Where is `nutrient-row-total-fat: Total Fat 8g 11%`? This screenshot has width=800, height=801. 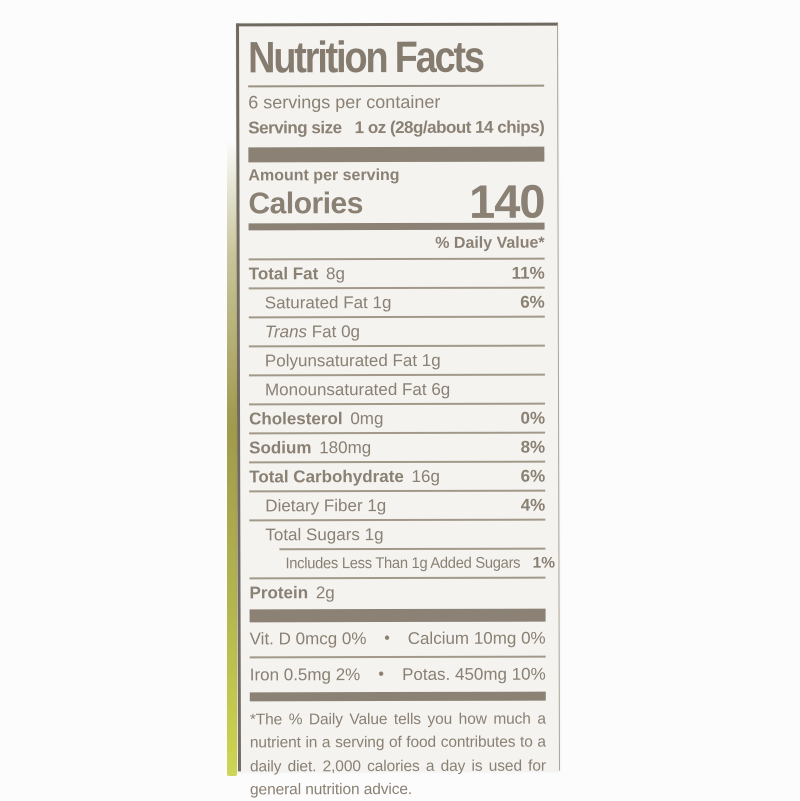 nutrient-row-total-fat: Total Fat 8g 11% is located at coordinates (396, 272).